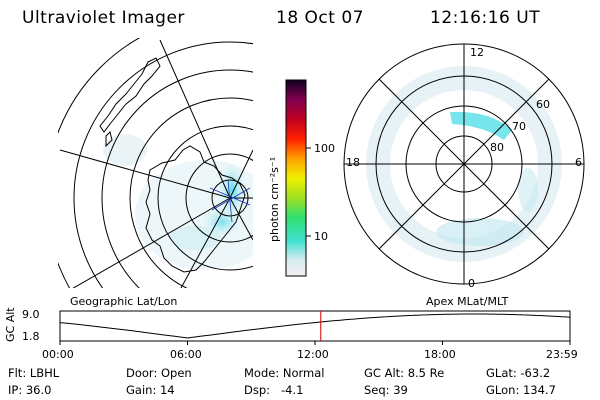  I want to click on info-glon: GLon: 134.7, so click(521, 390).